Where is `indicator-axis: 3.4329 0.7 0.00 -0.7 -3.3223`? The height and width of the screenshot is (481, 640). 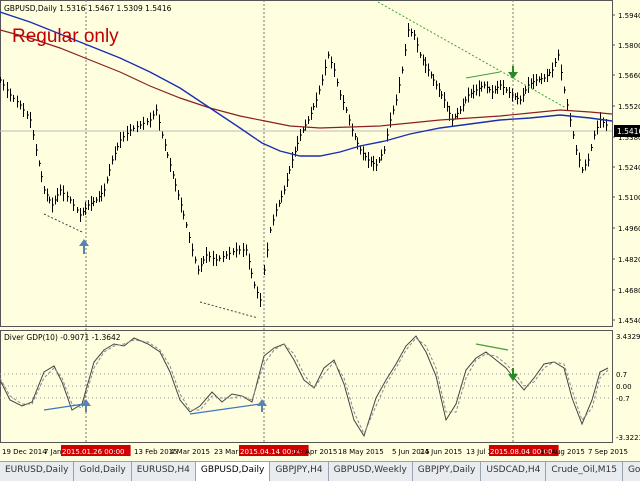 indicator-axis: 3.4329 0.7 0.00 -0.7 -3.3223 is located at coordinates (628, 387).